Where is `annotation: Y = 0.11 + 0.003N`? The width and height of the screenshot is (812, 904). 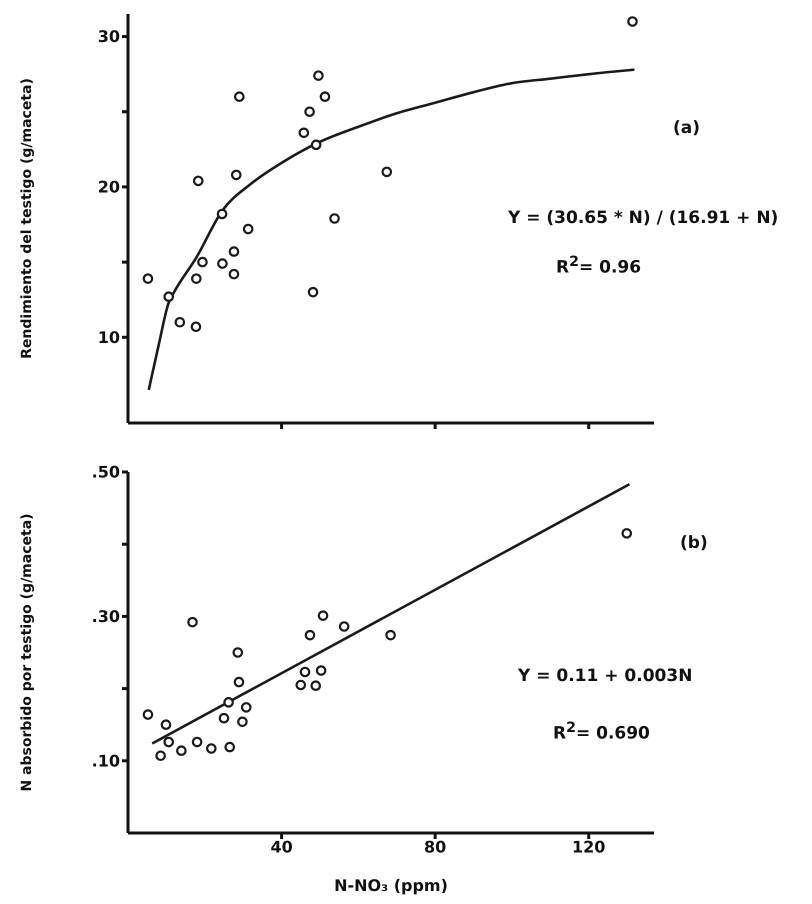 annotation: Y = 0.11 + 0.003N is located at coordinates (605, 676).